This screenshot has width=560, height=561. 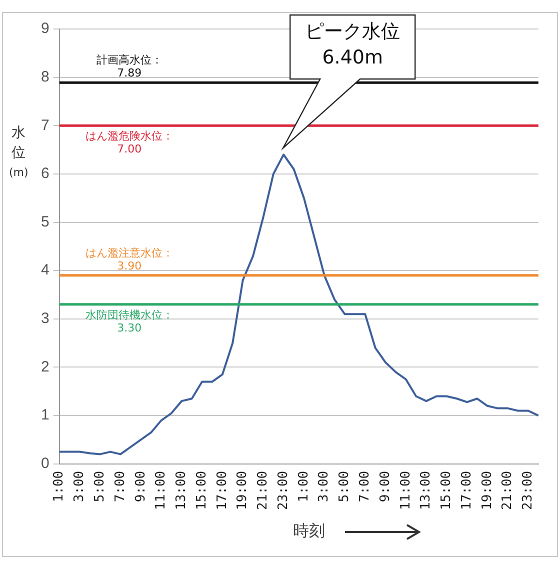 What do you see at coordinates (18, 152) in the screenshot?
I see `y-axis-title: 水位(m)` at bounding box center [18, 152].